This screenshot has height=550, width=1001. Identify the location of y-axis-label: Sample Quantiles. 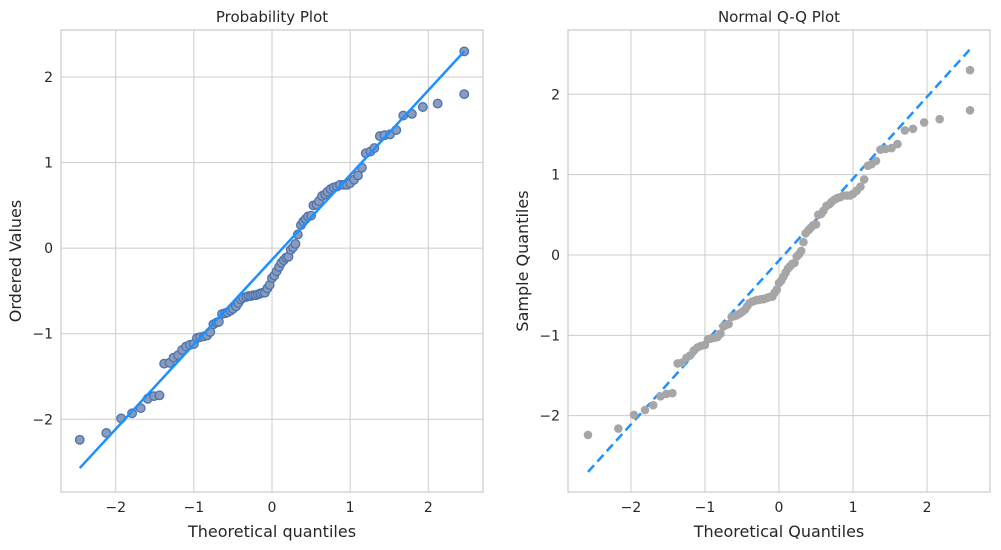
(522, 260).